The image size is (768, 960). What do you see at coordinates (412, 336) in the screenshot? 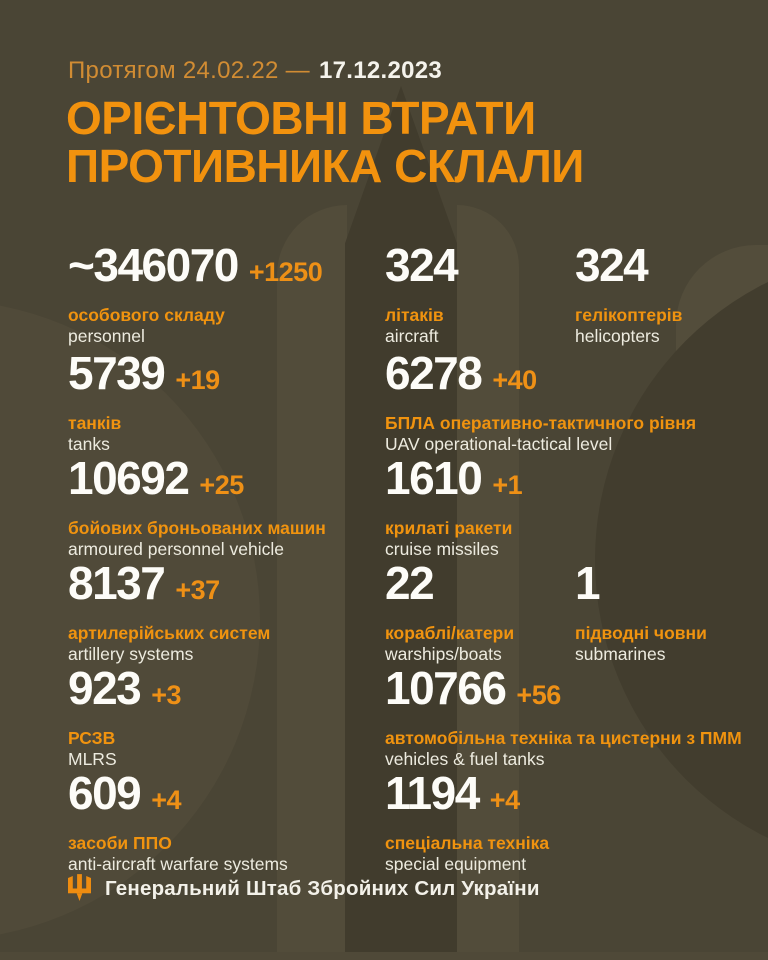
I see `stat-label-en: aircraft` at bounding box center [412, 336].